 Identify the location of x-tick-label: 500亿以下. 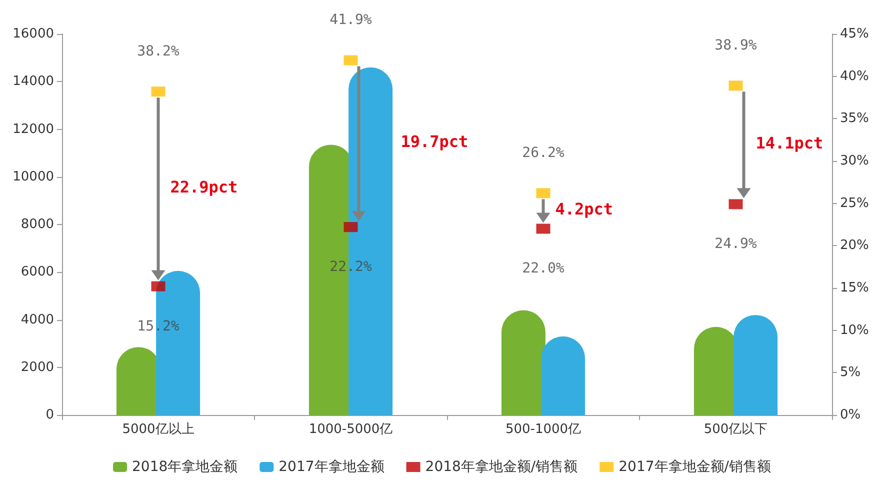
(736, 429).